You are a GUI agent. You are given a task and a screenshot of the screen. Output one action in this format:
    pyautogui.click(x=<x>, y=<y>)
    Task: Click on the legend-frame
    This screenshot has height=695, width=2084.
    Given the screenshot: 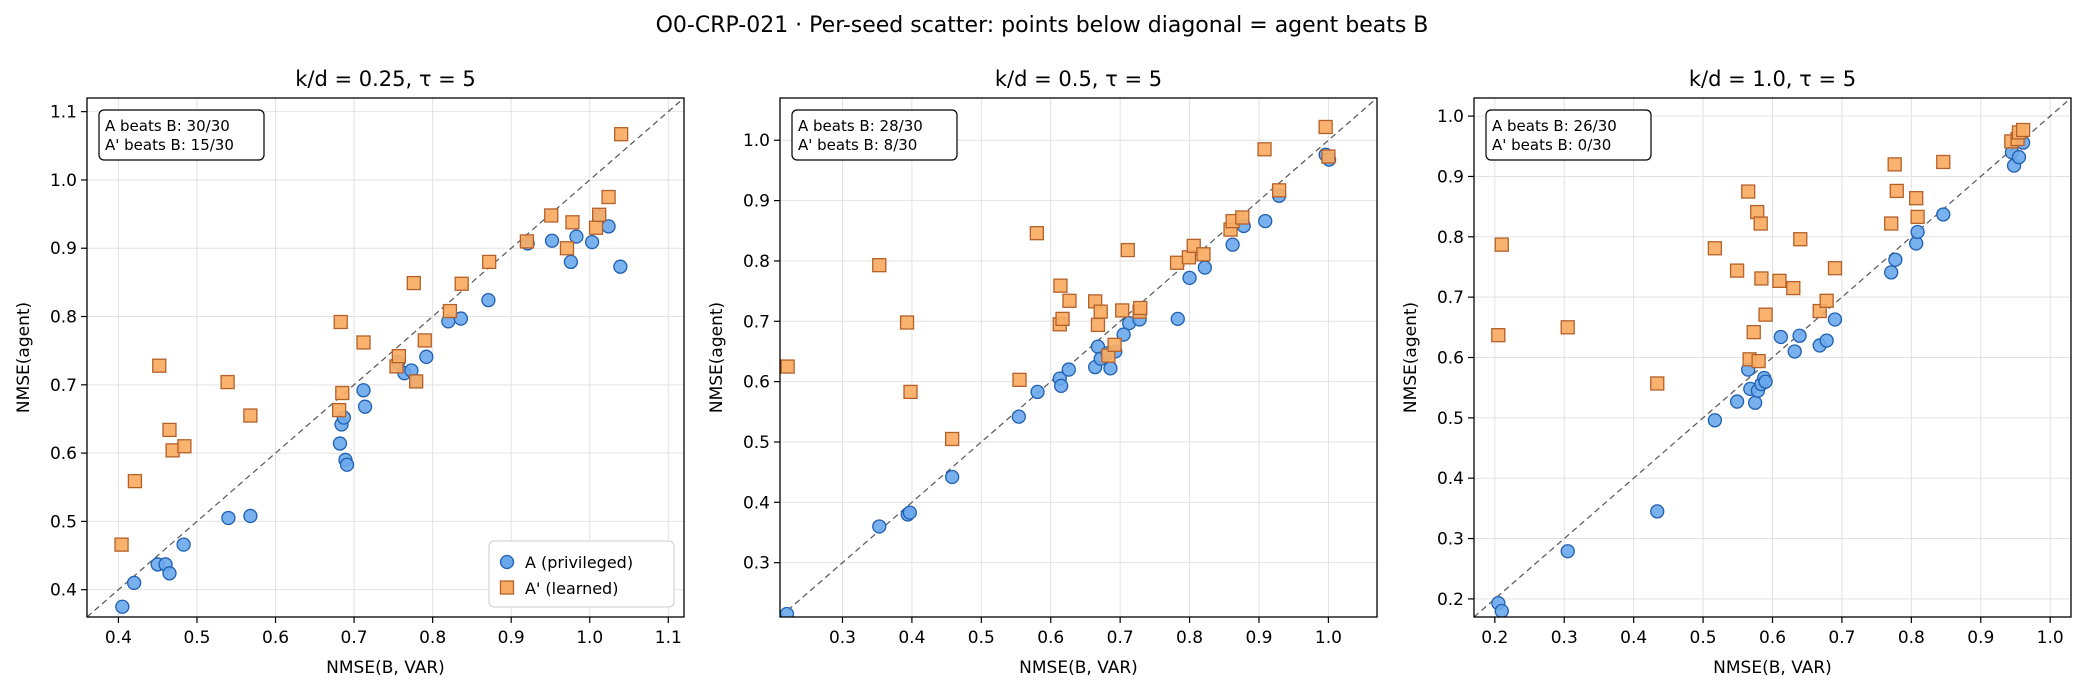 What is the action you would take?
    pyautogui.click(x=581, y=574)
    